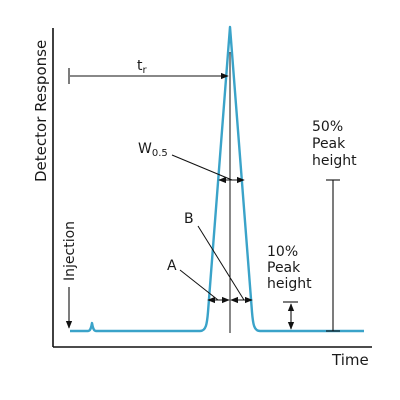 The height and width of the screenshot is (400, 400). What do you see at coordinates (153, 150) in the screenshot?
I see `width-half-label: W0.5` at bounding box center [153, 150].